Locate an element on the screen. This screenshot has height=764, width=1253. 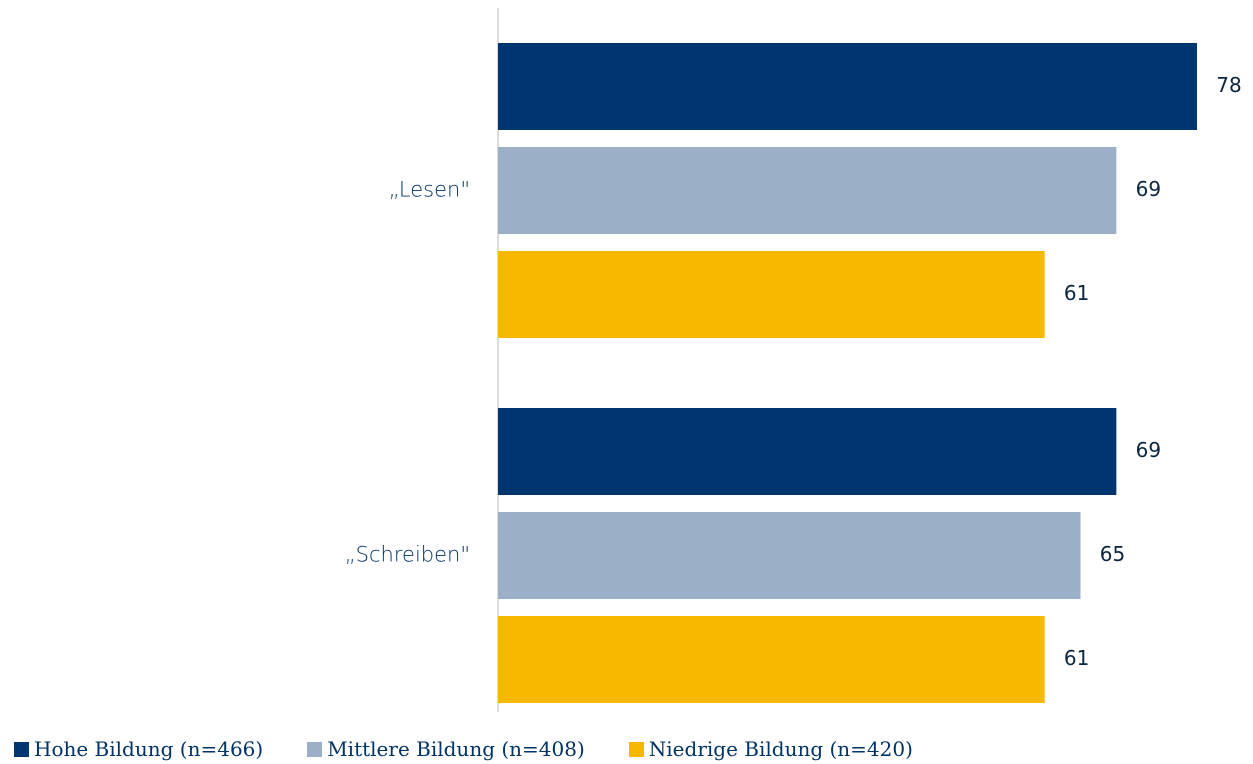
legend-label: Mittlere Bildung (n=408) is located at coordinates (456, 749).